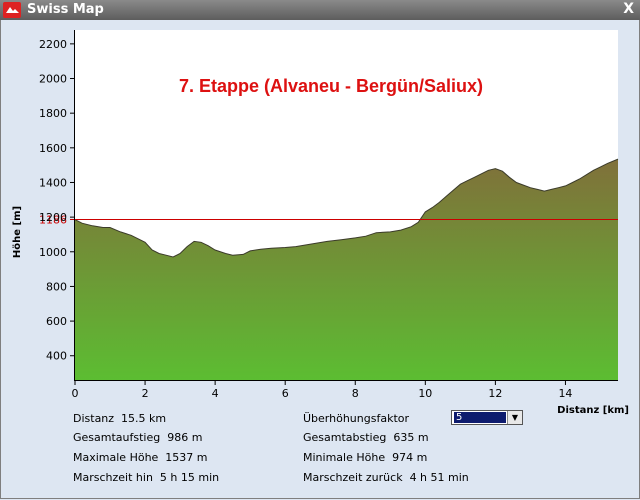 The height and width of the screenshot is (500, 640). I want to click on x-tick-label: 4, so click(215, 393).